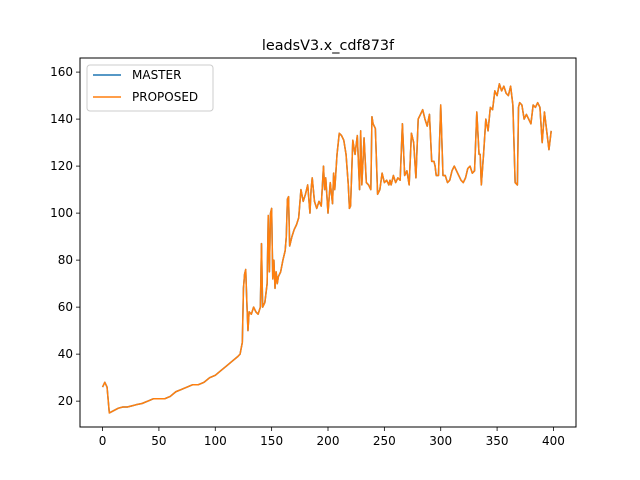 The image size is (640, 480). I want to click on legend-box, so click(150, 88).